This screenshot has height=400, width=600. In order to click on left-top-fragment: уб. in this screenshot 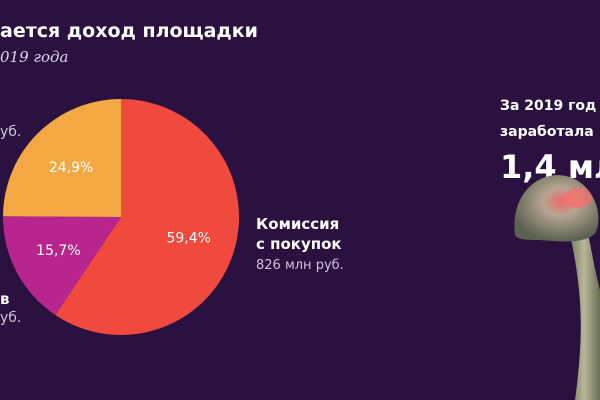, I will do `click(11, 132)`.